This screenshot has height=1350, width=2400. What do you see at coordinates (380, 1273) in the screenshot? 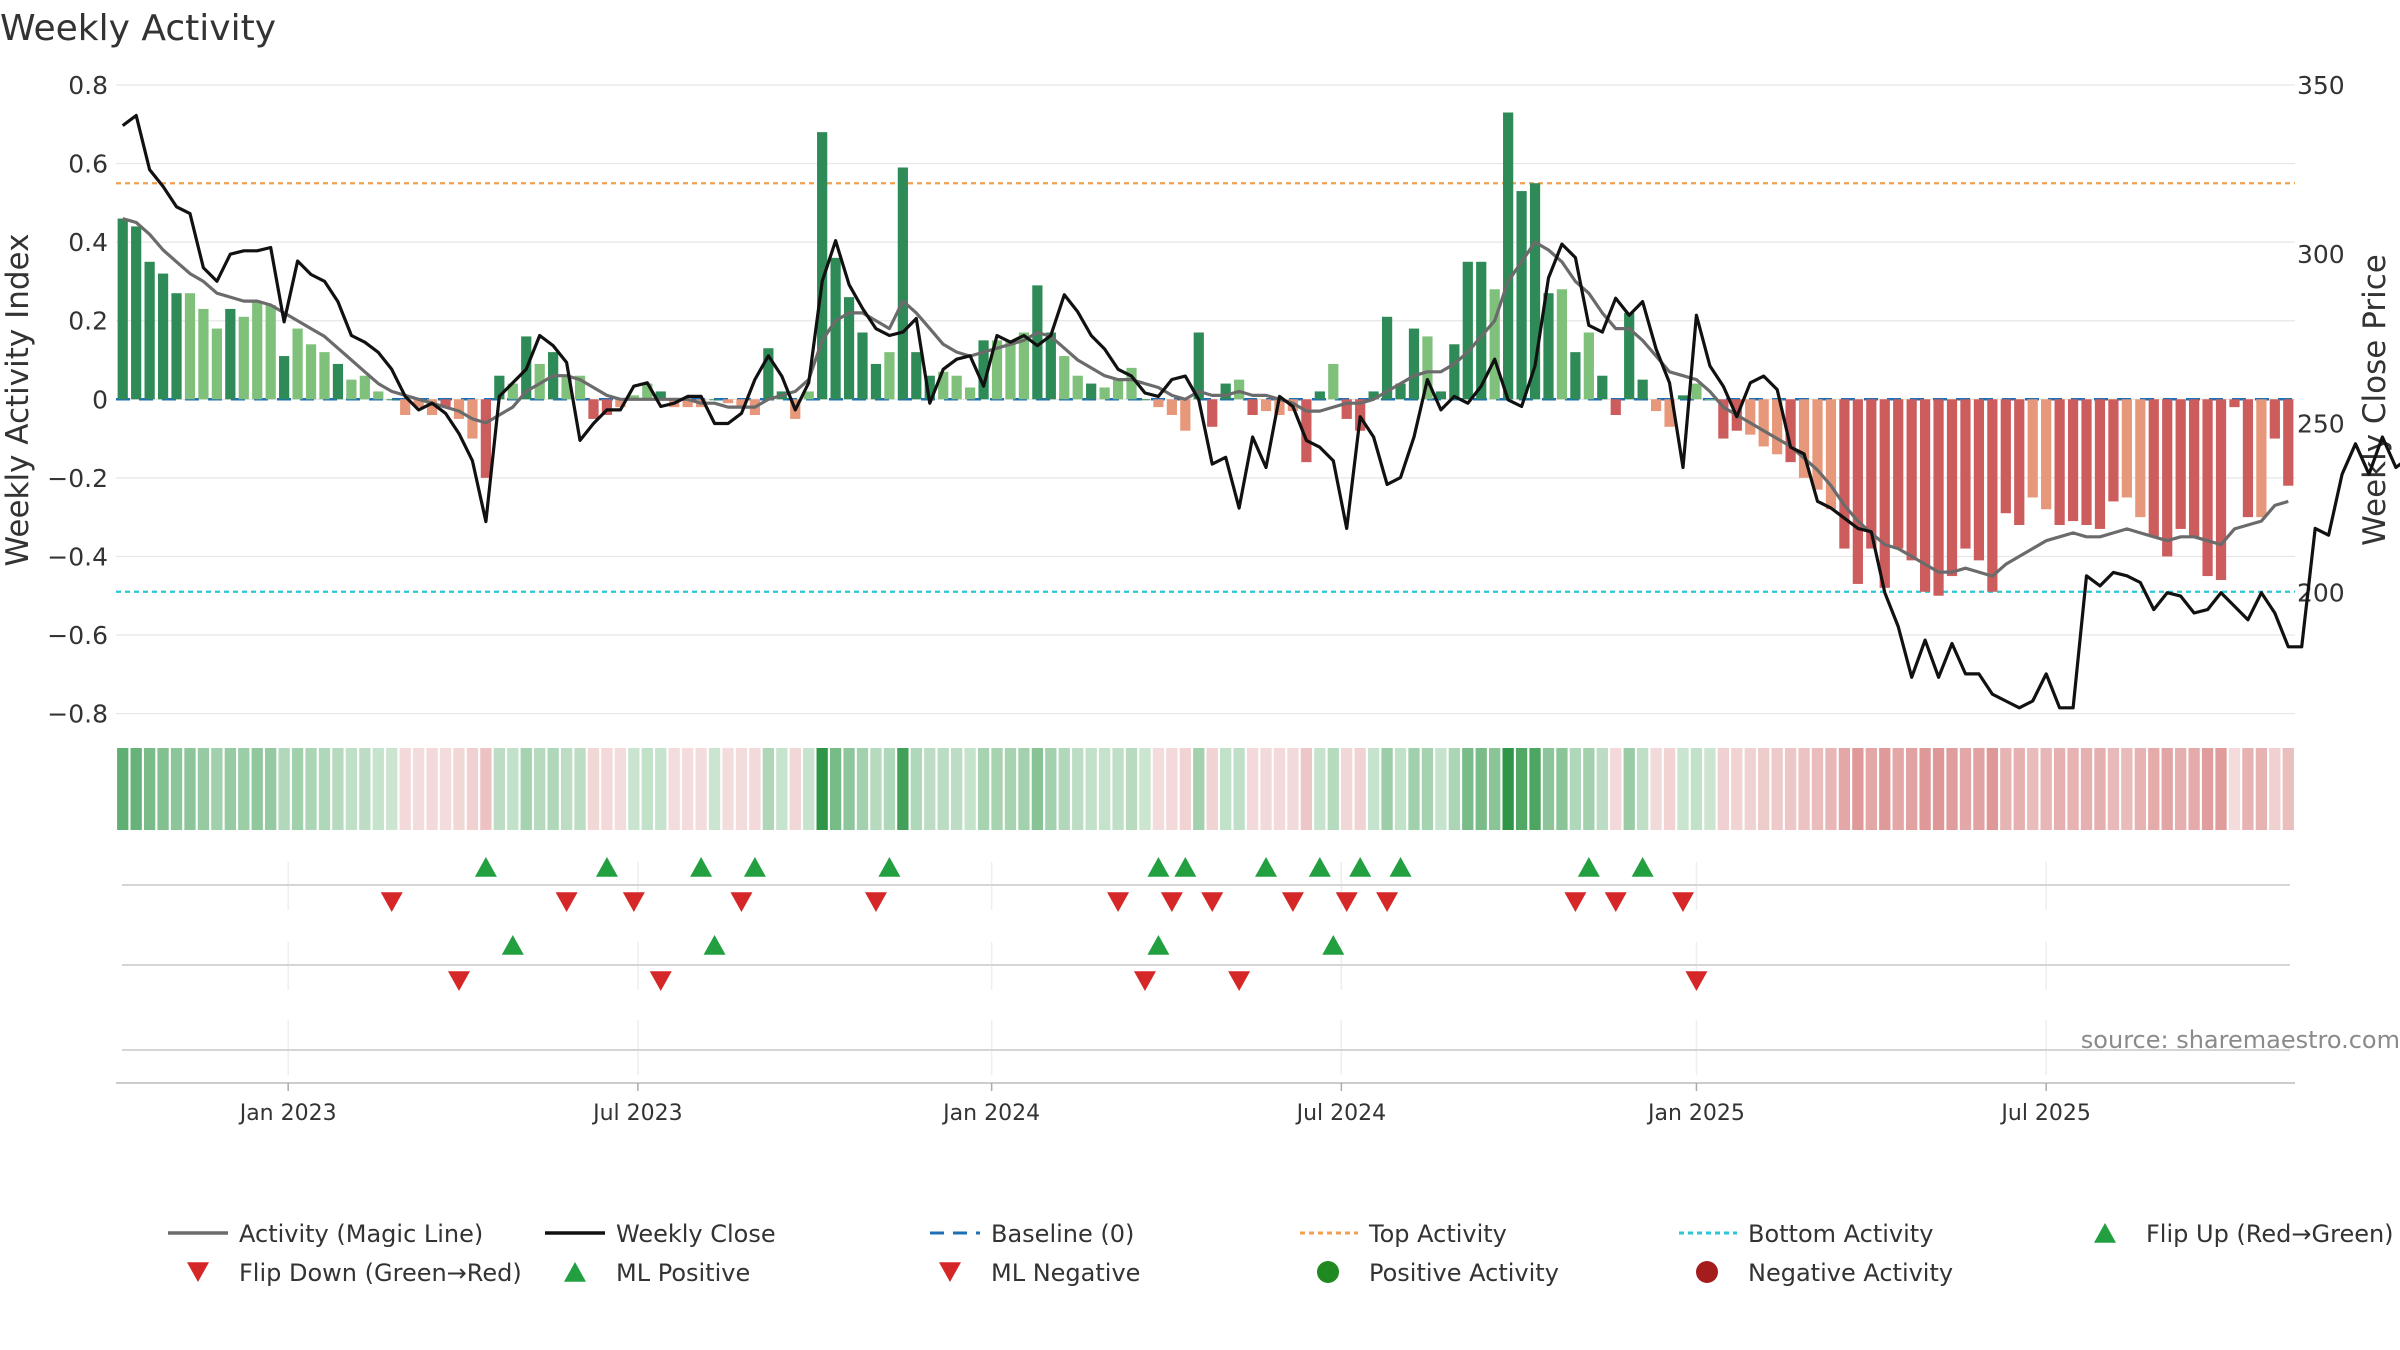
I see `legend-label: Flip Down (Green→Red)` at bounding box center [380, 1273].